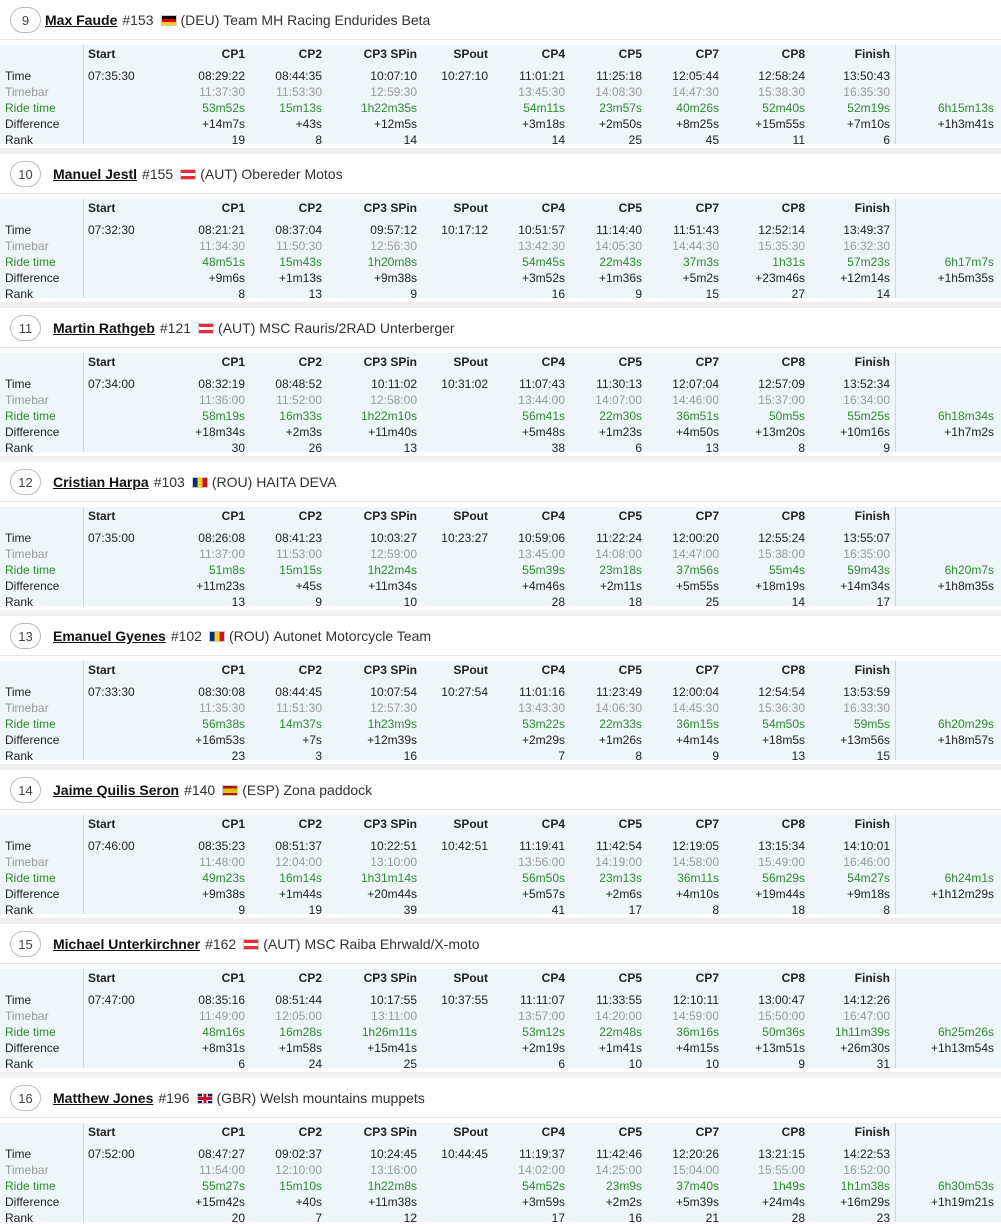 The image size is (1001, 1224). What do you see at coordinates (630, 978) in the screenshot?
I see `column-header: CP5` at bounding box center [630, 978].